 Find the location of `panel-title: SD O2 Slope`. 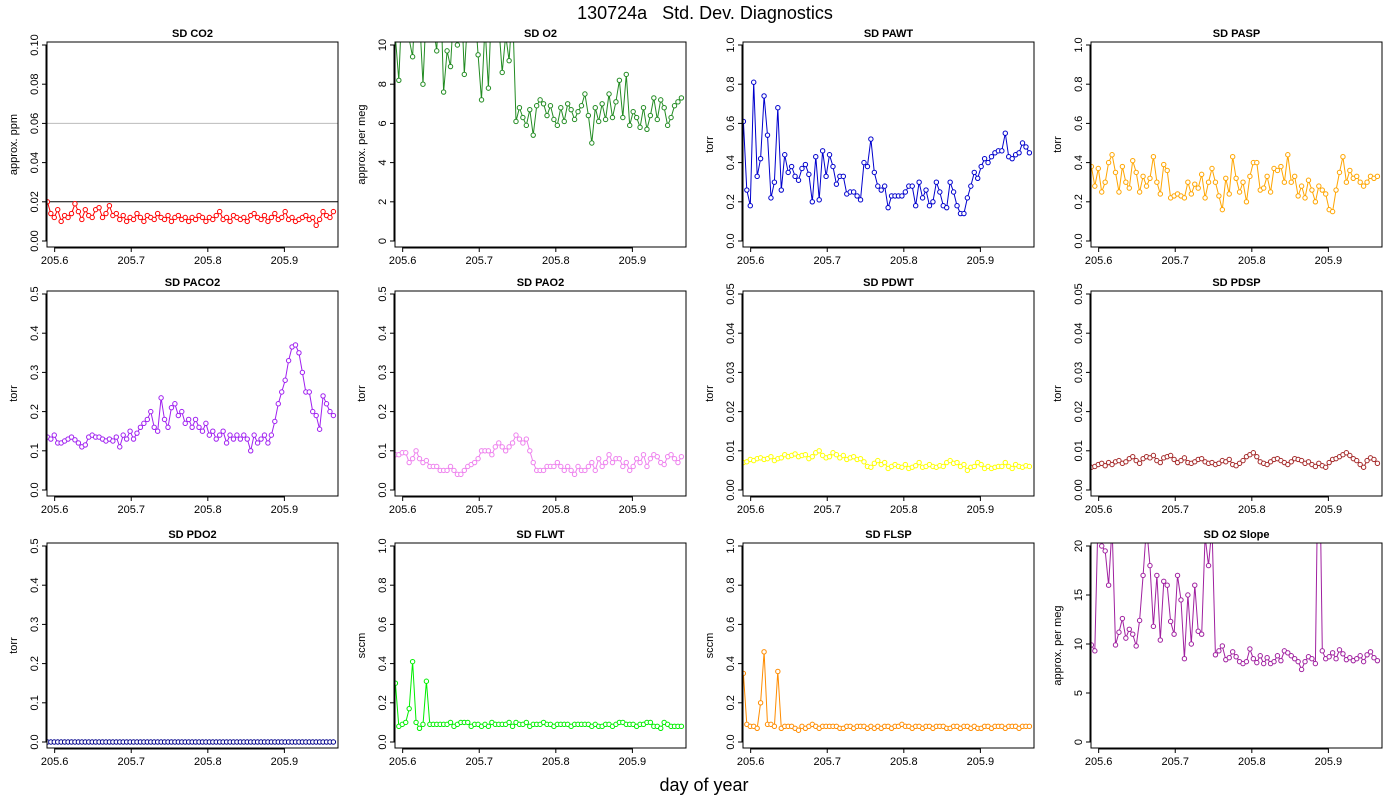

panel-title: SD O2 Slope is located at coordinates (1236, 535).